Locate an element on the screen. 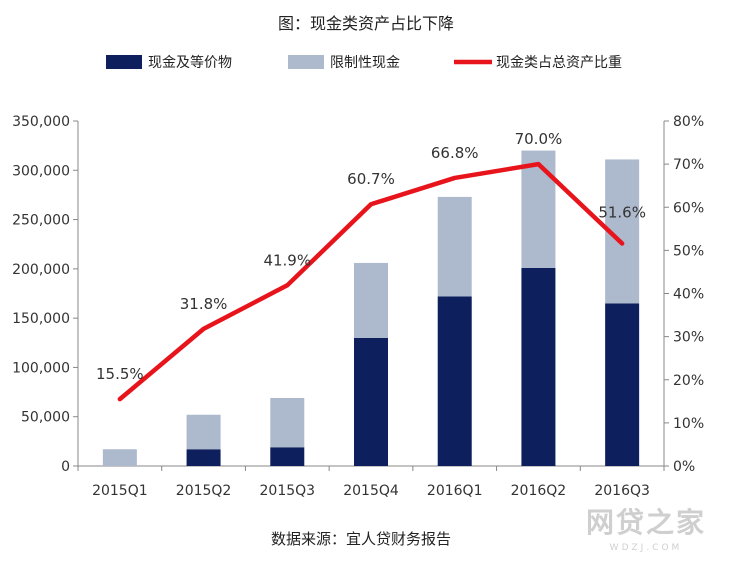  watermark-main: 网贷之家 is located at coordinates (646, 522).